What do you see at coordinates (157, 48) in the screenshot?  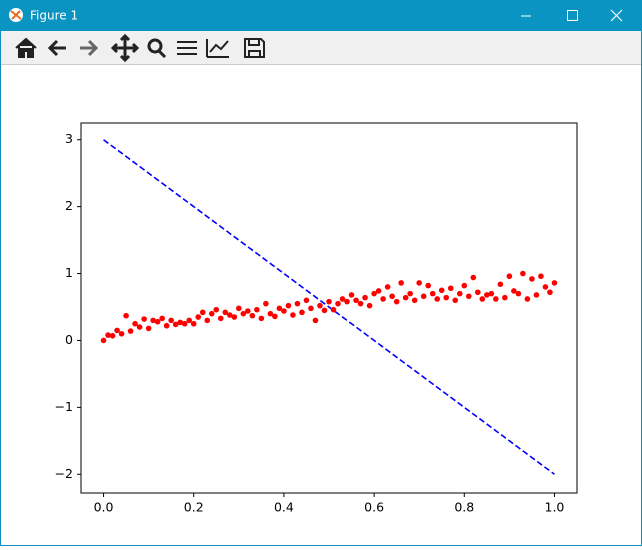 I see `zoom-button` at bounding box center [157, 48].